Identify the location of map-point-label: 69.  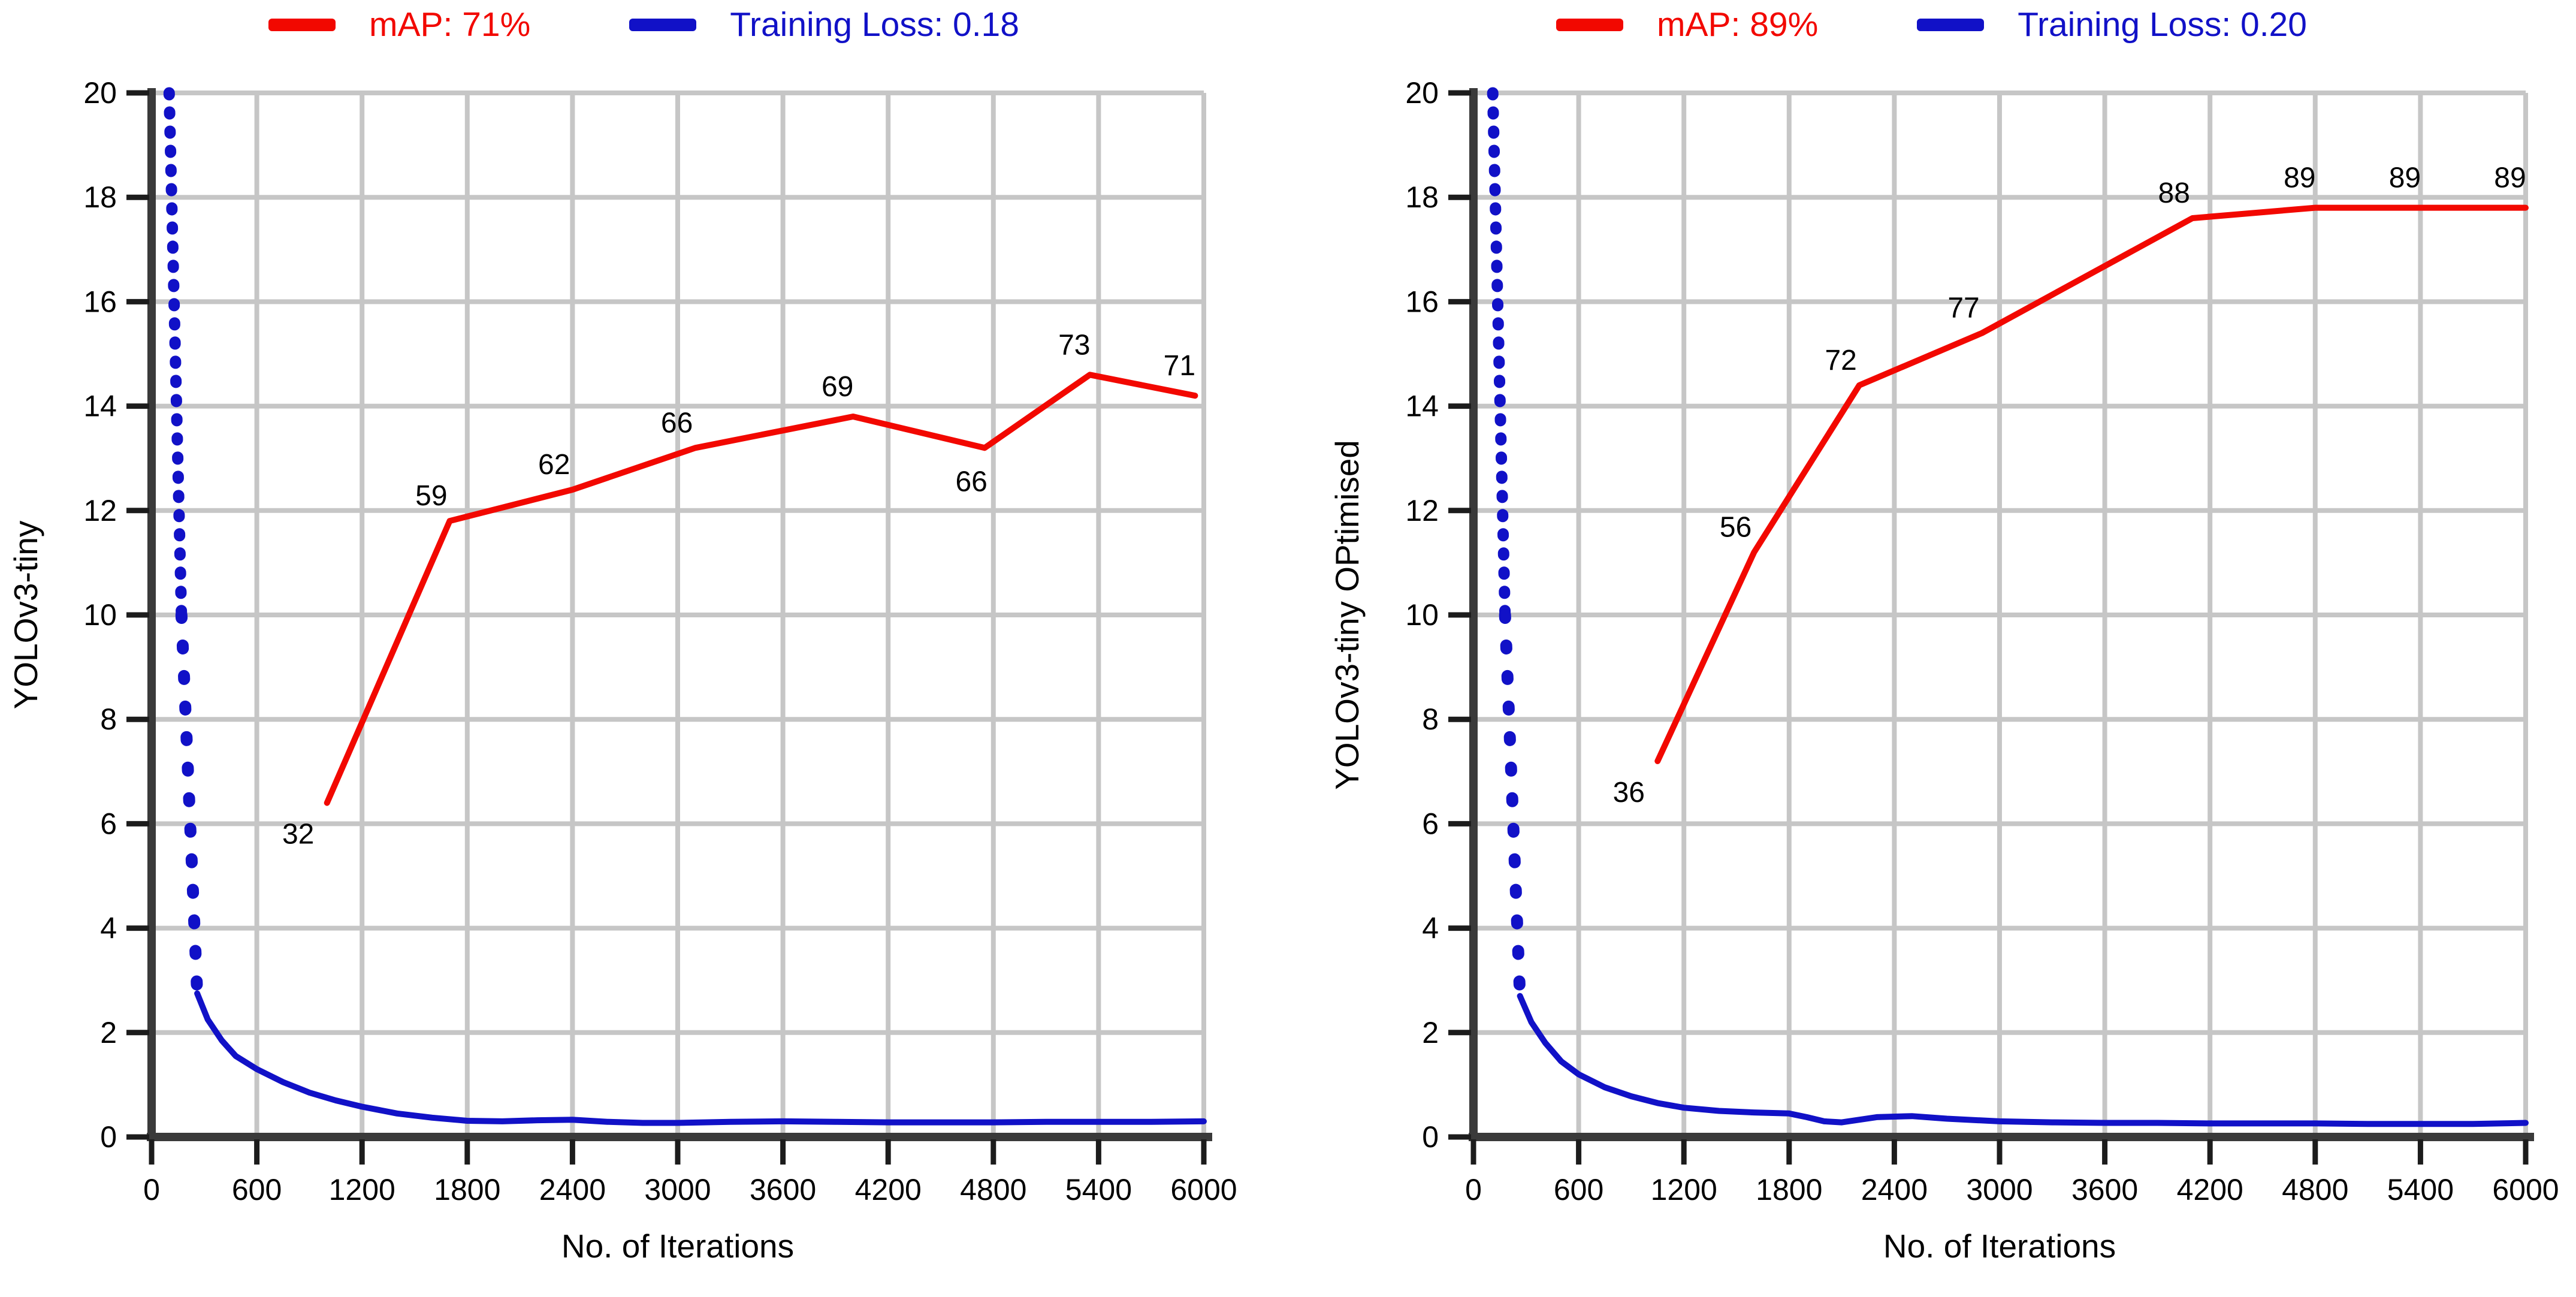
(838, 387).